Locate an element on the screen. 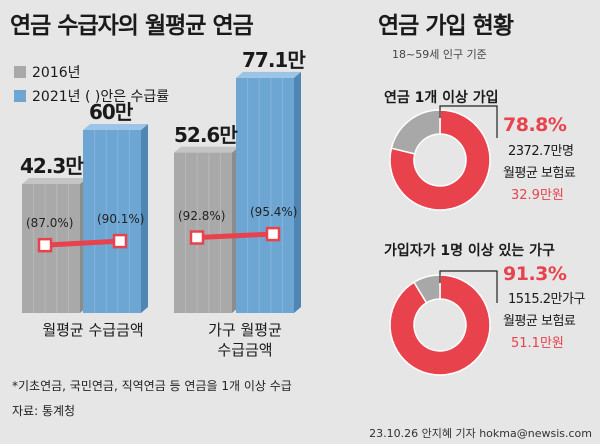 This screenshot has width=600, height=444. donut2-title: 가입자가 1명 이상 있는 가구 is located at coordinates (469, 251).